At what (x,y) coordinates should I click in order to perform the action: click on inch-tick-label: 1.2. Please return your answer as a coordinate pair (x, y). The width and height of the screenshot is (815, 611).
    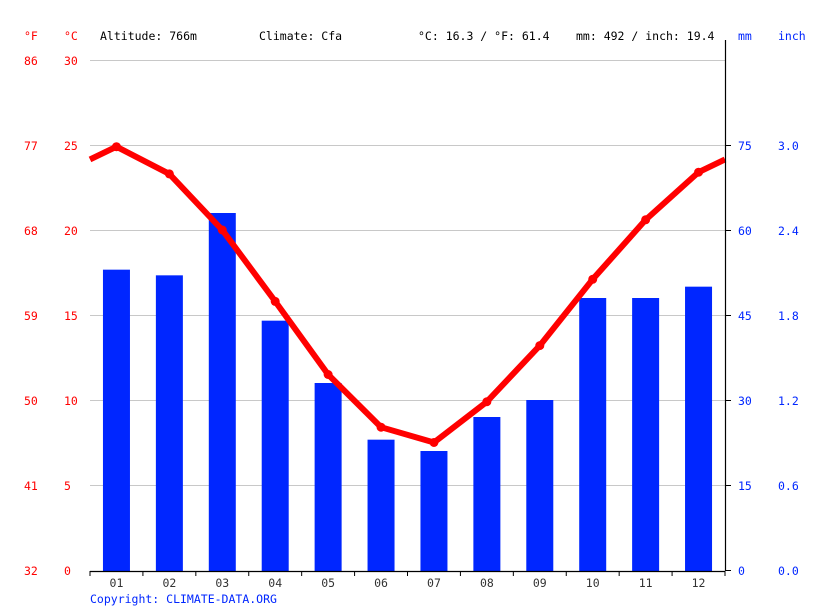
    Looking at the image, I should click on (788, 401).